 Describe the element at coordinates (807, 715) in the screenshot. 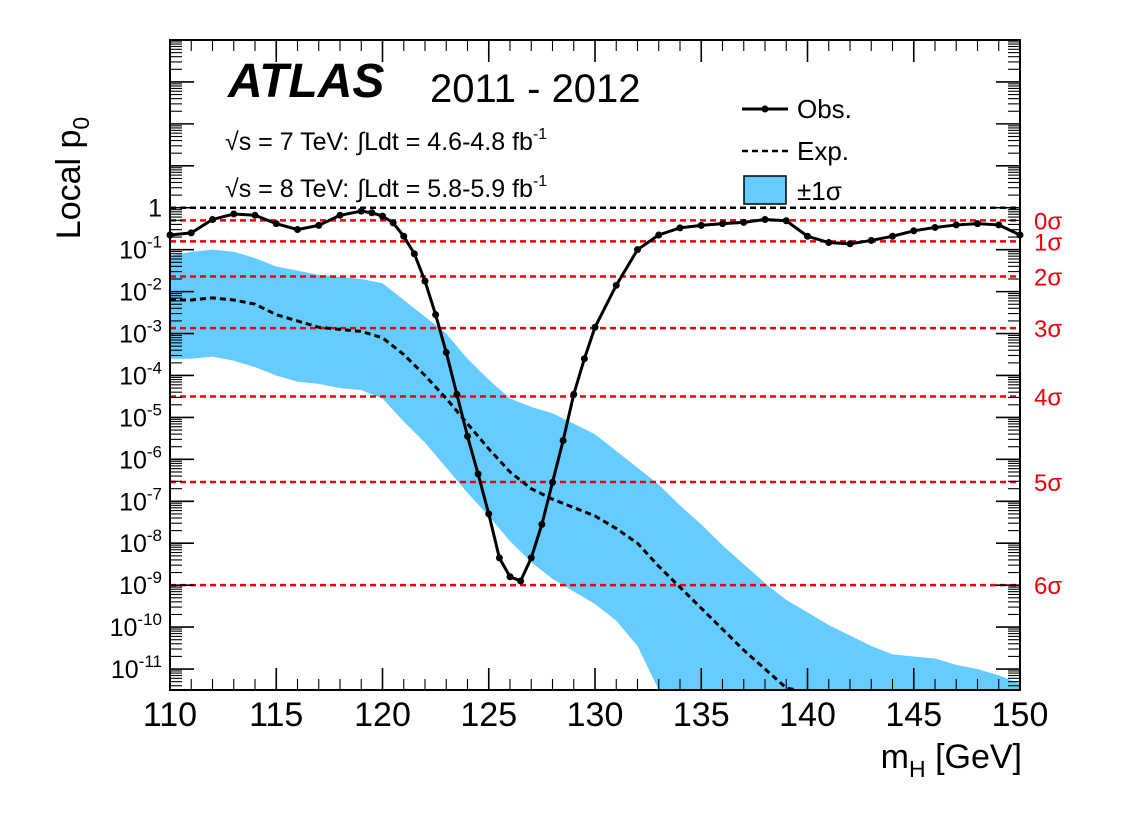

I see `x-tick-label: 140` at that location.